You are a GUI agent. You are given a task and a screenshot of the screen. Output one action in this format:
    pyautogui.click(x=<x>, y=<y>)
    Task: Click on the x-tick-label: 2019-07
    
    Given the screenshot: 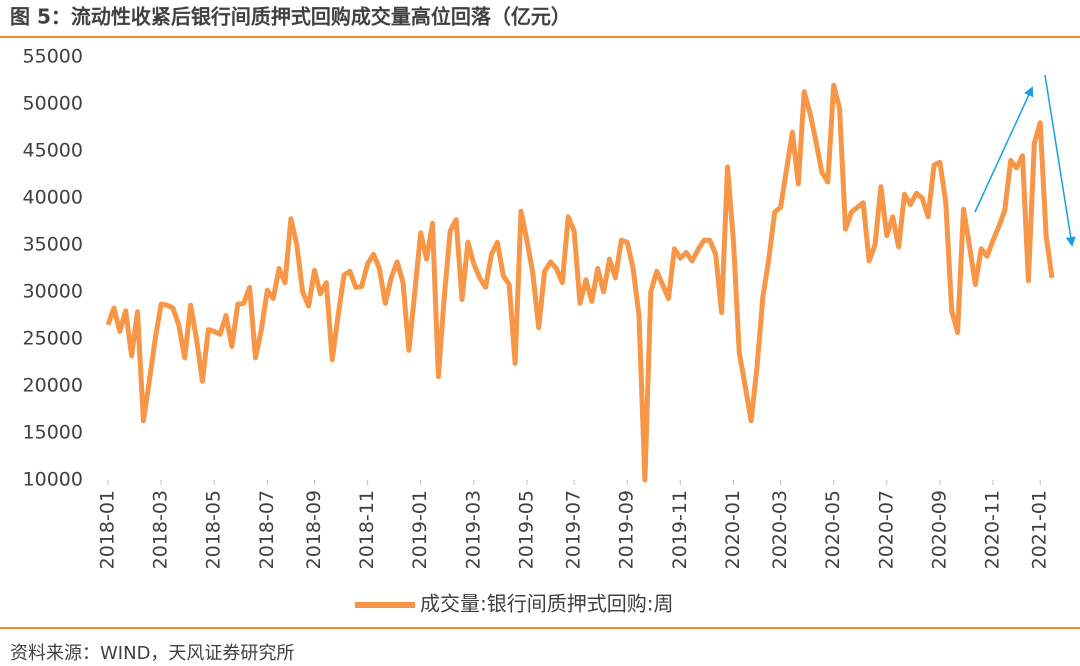 What is the action you would take?
    pyautogui.click(x=574, y=529)
    